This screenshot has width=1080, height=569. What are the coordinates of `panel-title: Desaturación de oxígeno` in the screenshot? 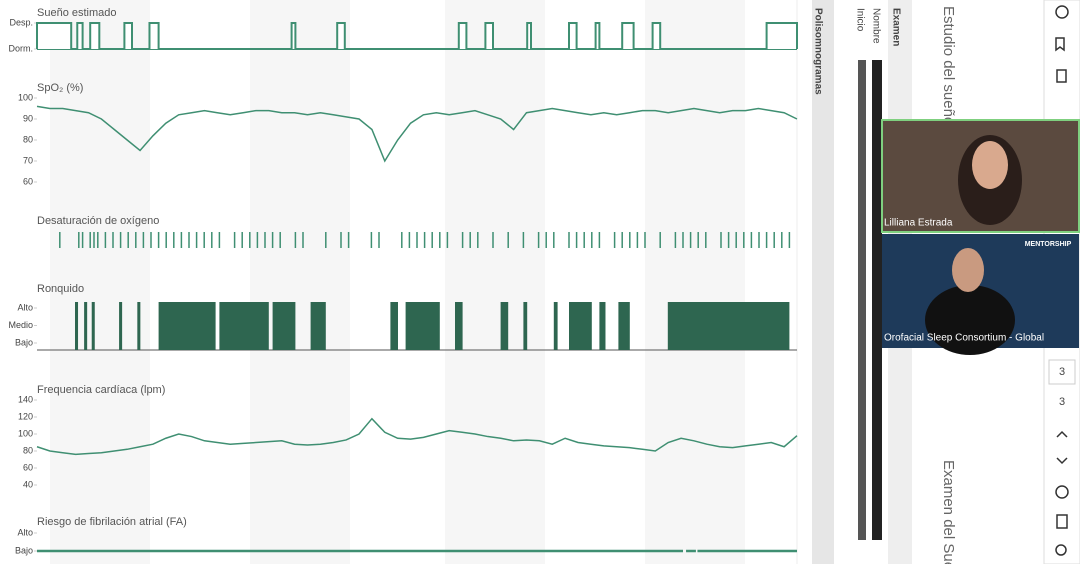 It's located at (98, 221).